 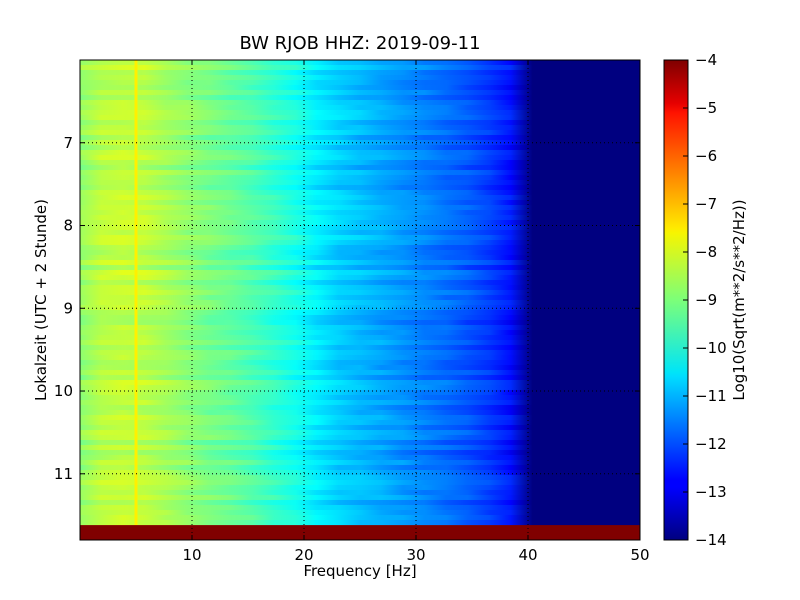 What do you see at coordinates (706, 60) in the screenshot?
I see `colorbar-tick-label: −4` at bounding box center [706, 60].